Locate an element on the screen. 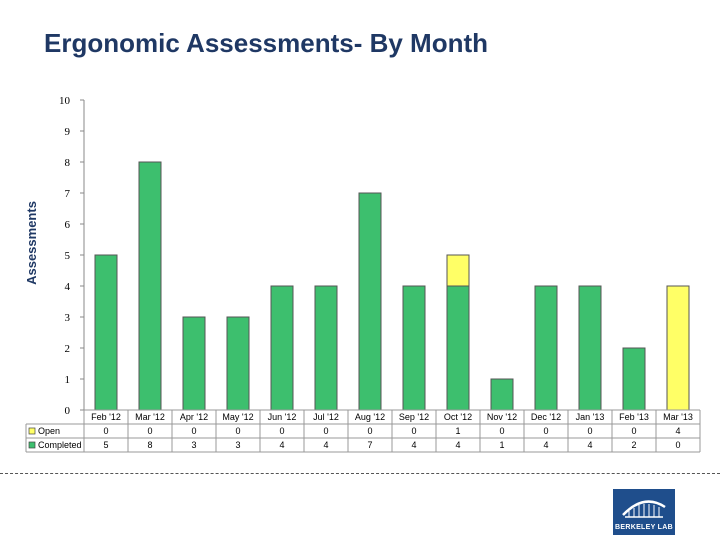 Image resolution: width=720 pixels, height=540 pixels. x-category-label: Feb '12 is located at coordinates (106, 417).